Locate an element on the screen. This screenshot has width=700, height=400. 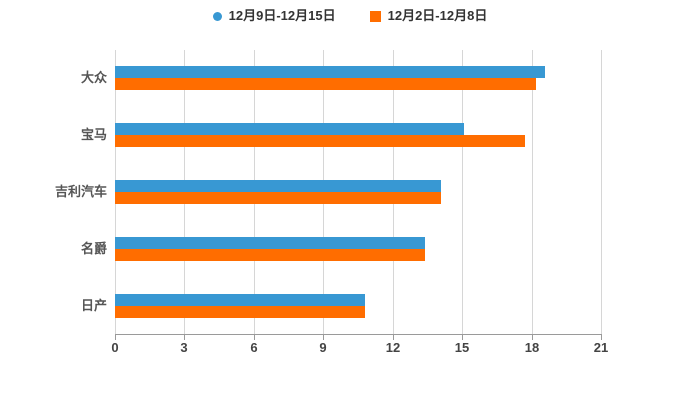
legend-item-series-2: 12月2日-12月8日 is located at coordinates (428, 16).